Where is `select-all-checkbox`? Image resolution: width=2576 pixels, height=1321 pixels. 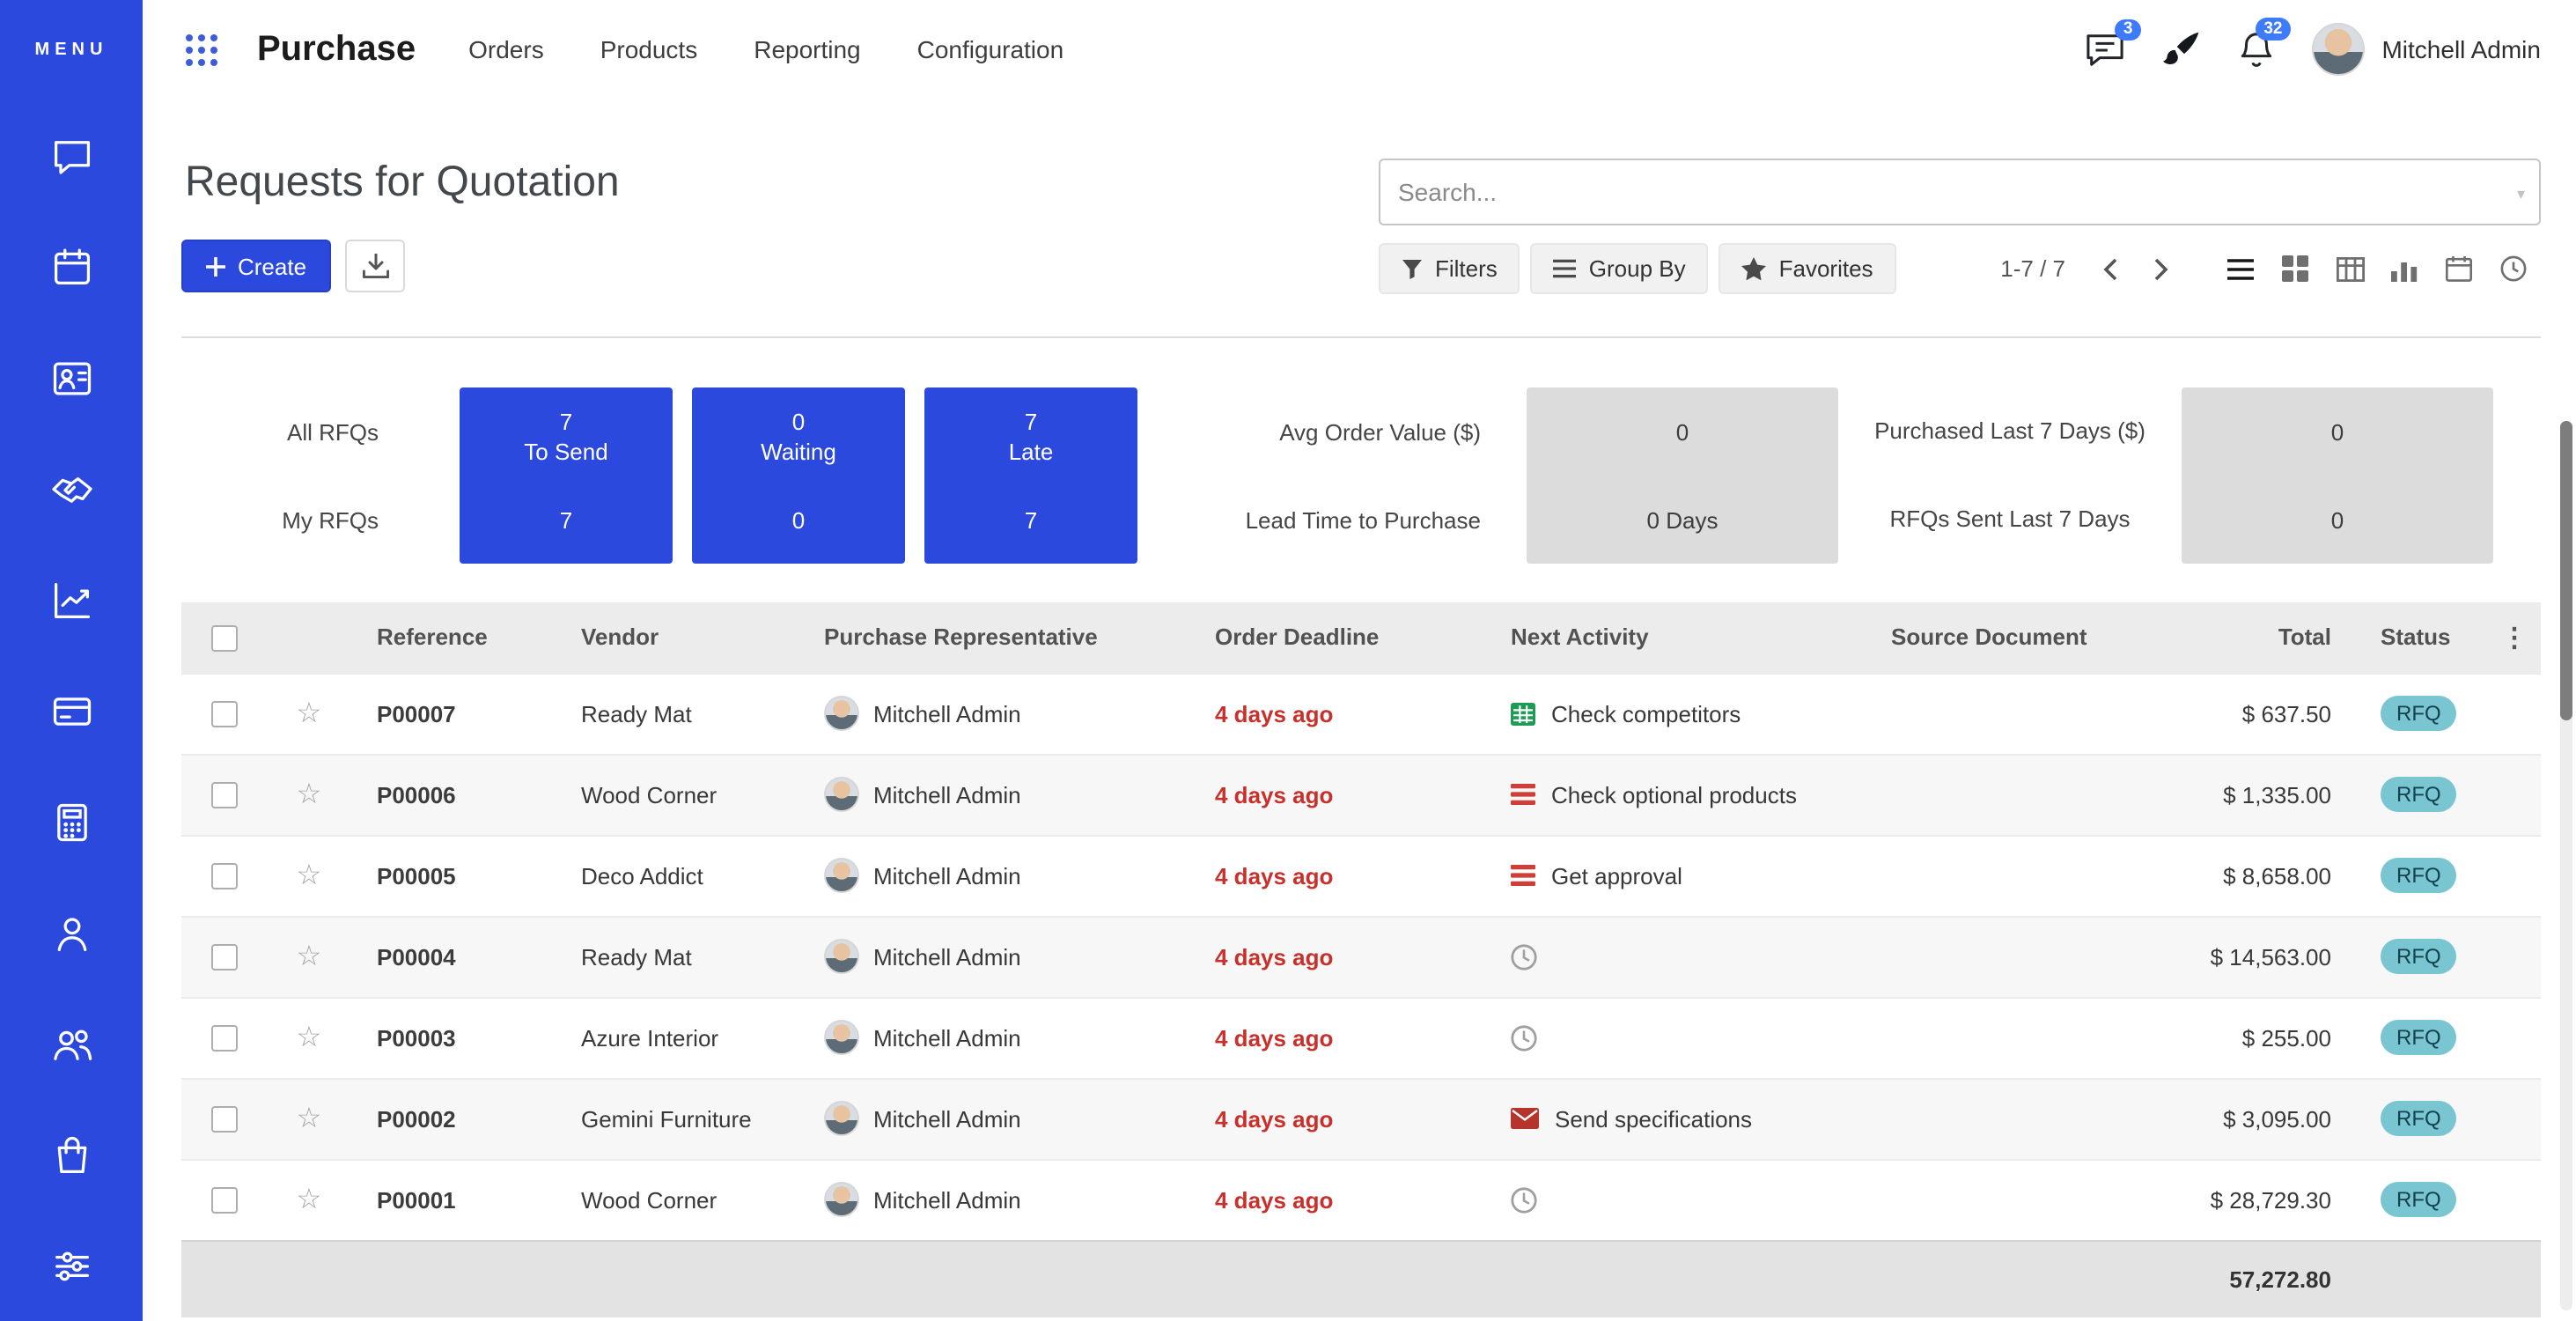
select-all-checkbox is located at coordinates (224, 638).